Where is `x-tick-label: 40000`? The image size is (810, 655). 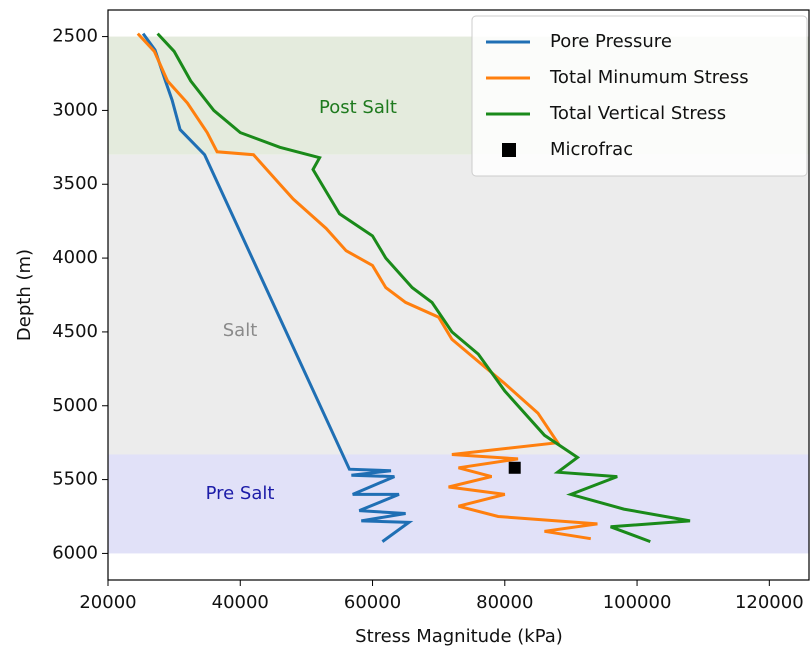 x-tick-label: 40000 is located at coordinates (240, 602).